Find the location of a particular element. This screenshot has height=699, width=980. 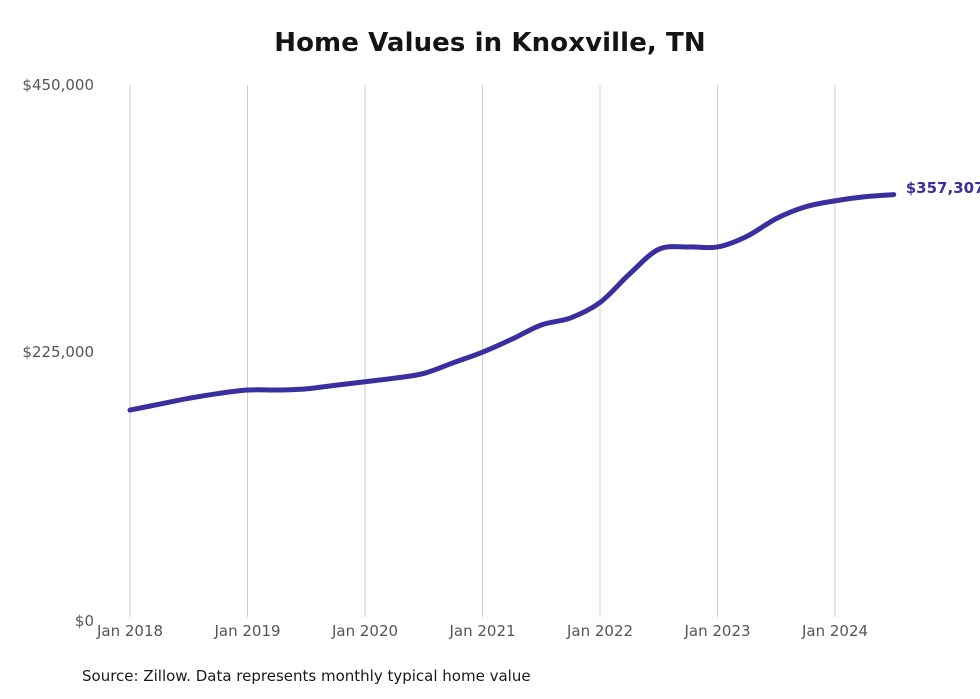

x-axis-tick-label: Jan 2020 is located at coordinates (365, 631).